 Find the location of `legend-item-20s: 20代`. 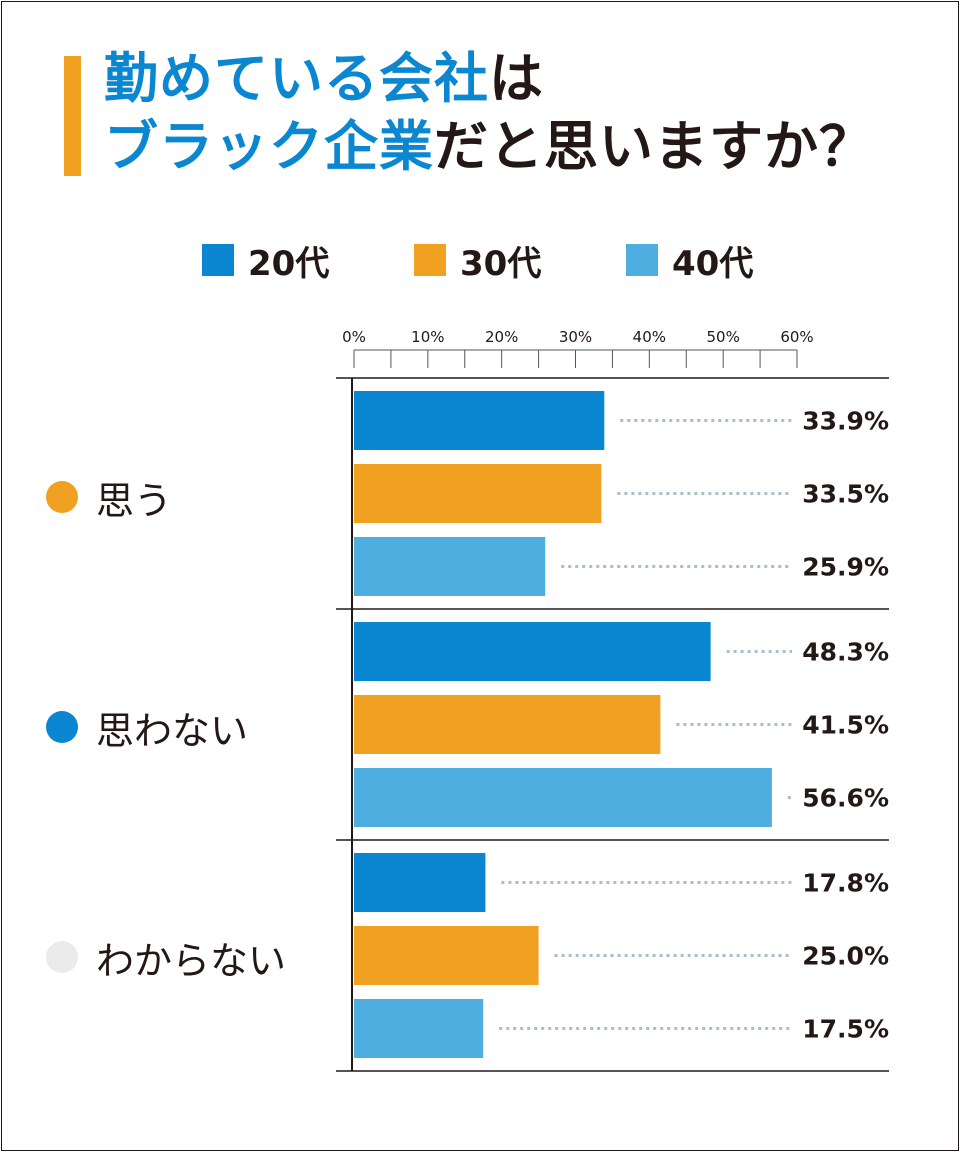

legend-item-20s: 20代 is located at coordinates (265, 262).